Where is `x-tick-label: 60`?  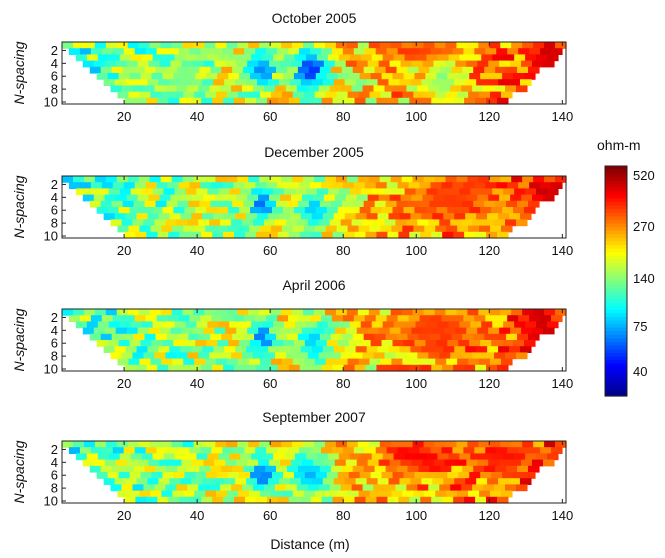 x-tick-label: 60 is located at coordinates (270, 116).